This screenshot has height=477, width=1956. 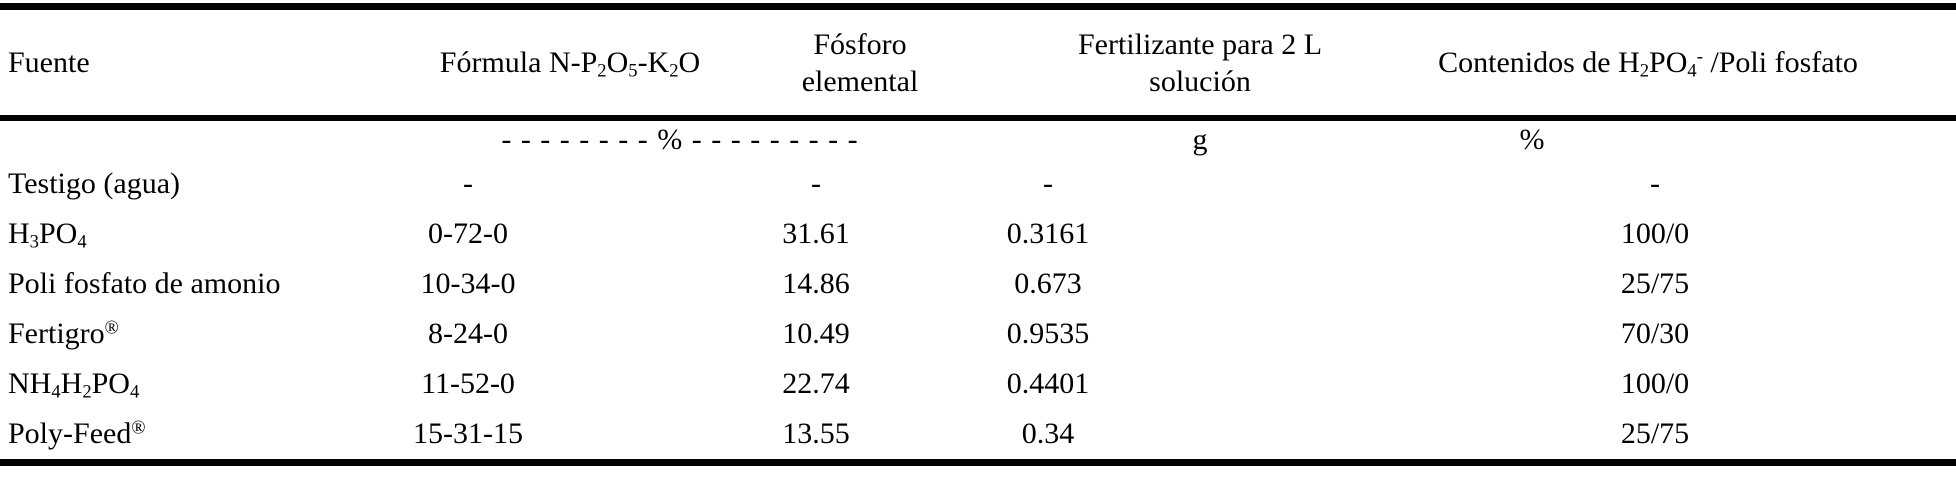 I want to click on units-empty-cell, so click(x=195, y=138).